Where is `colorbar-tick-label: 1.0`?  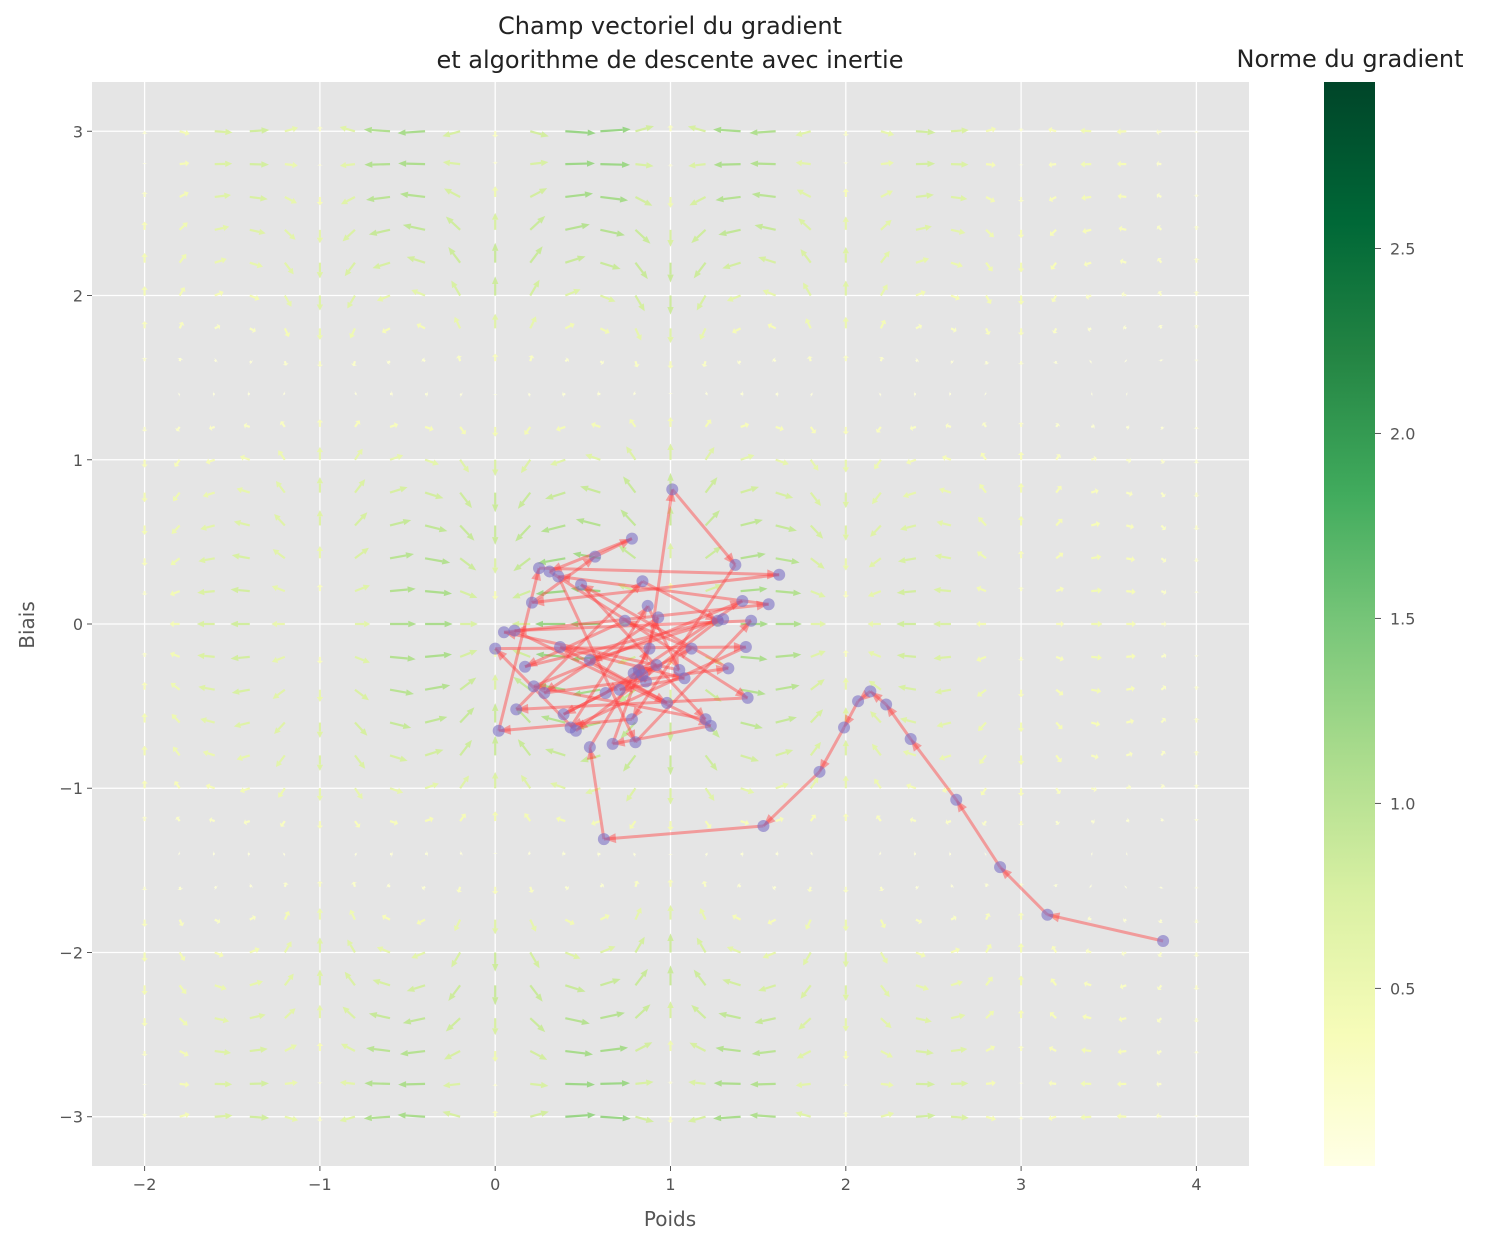 colorbar-tick-label: 1.0 is located at coordinates (1402, 803).